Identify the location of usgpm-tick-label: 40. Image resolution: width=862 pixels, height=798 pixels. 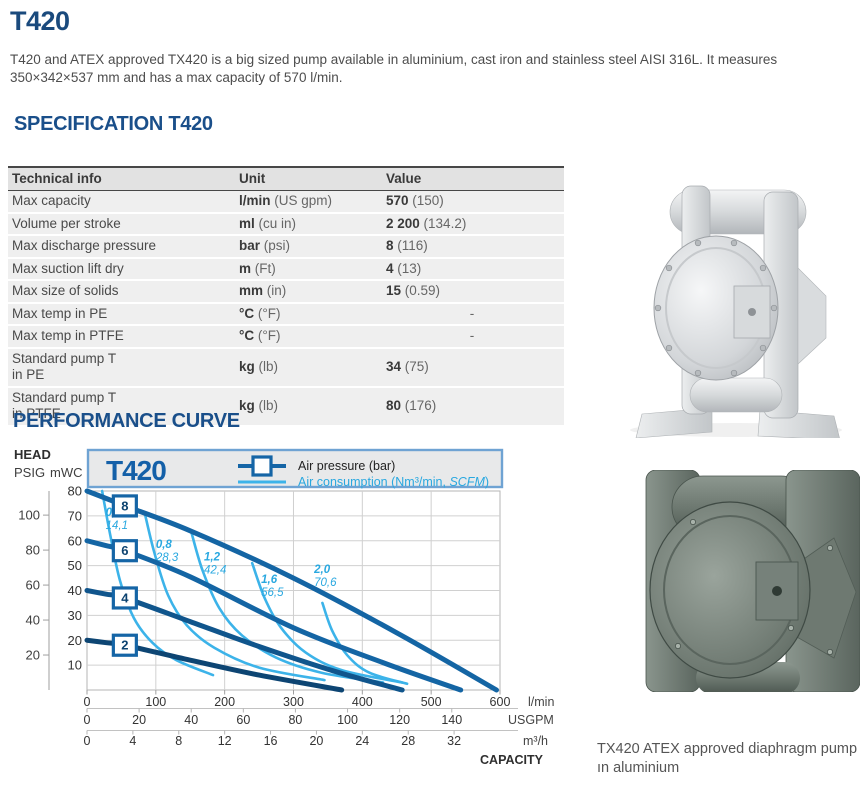
(191, 720).